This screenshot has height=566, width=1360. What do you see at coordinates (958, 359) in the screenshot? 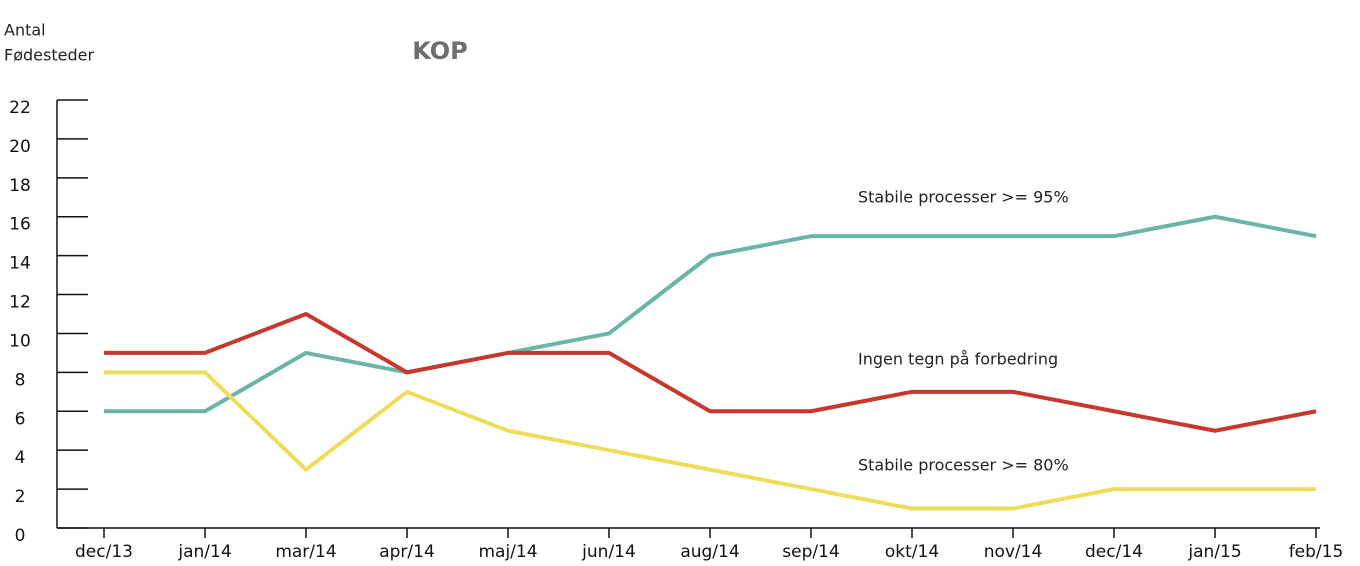
I see `series-label: Ingen tegn på forbedring` at bounding box center [958, 359].